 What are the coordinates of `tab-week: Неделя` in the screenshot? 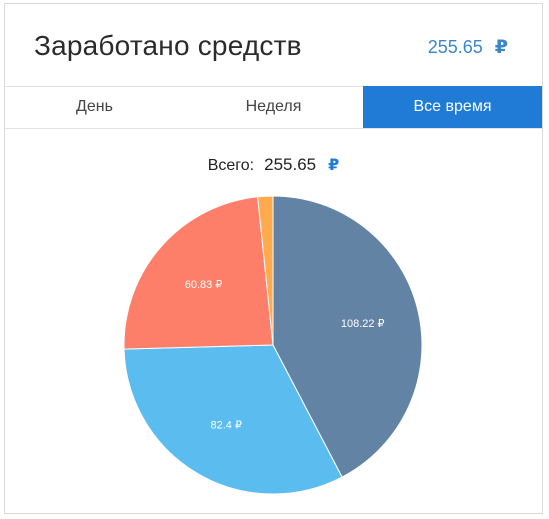 It's located at (273, 106).